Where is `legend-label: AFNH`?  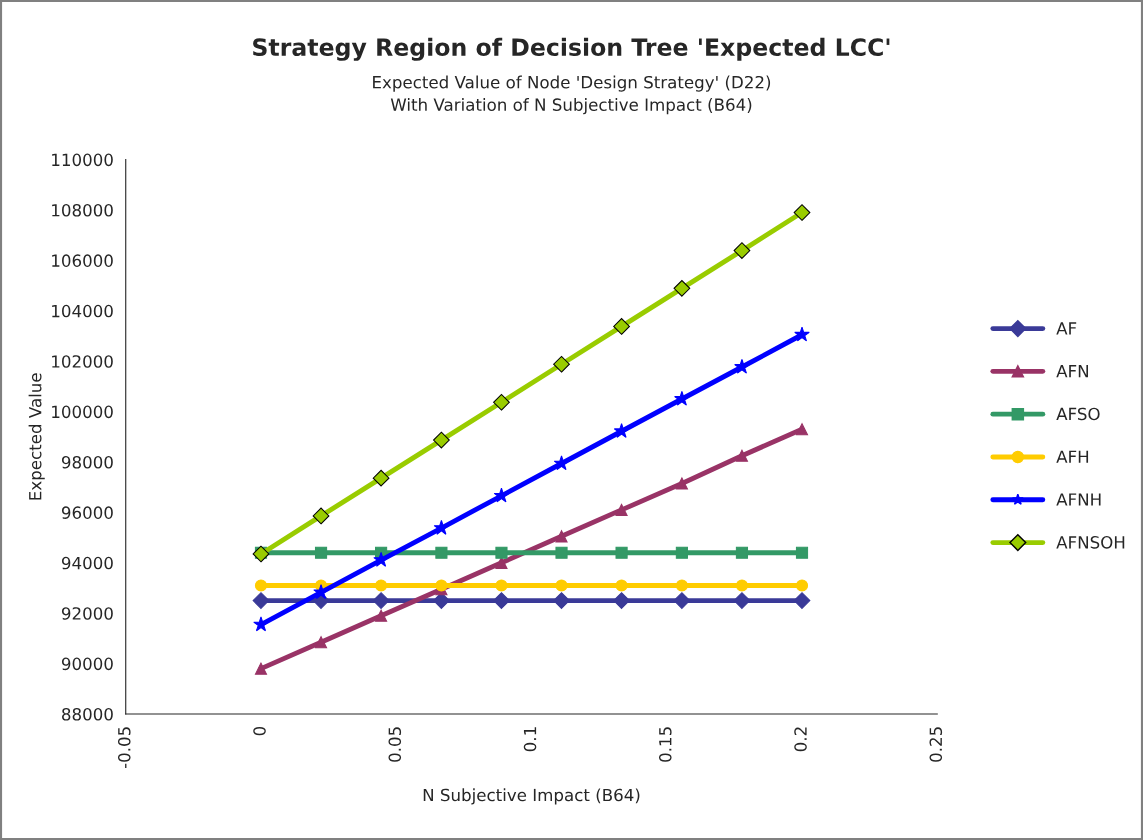
legend-label: AFNH is located at coordinates (1078, 499).